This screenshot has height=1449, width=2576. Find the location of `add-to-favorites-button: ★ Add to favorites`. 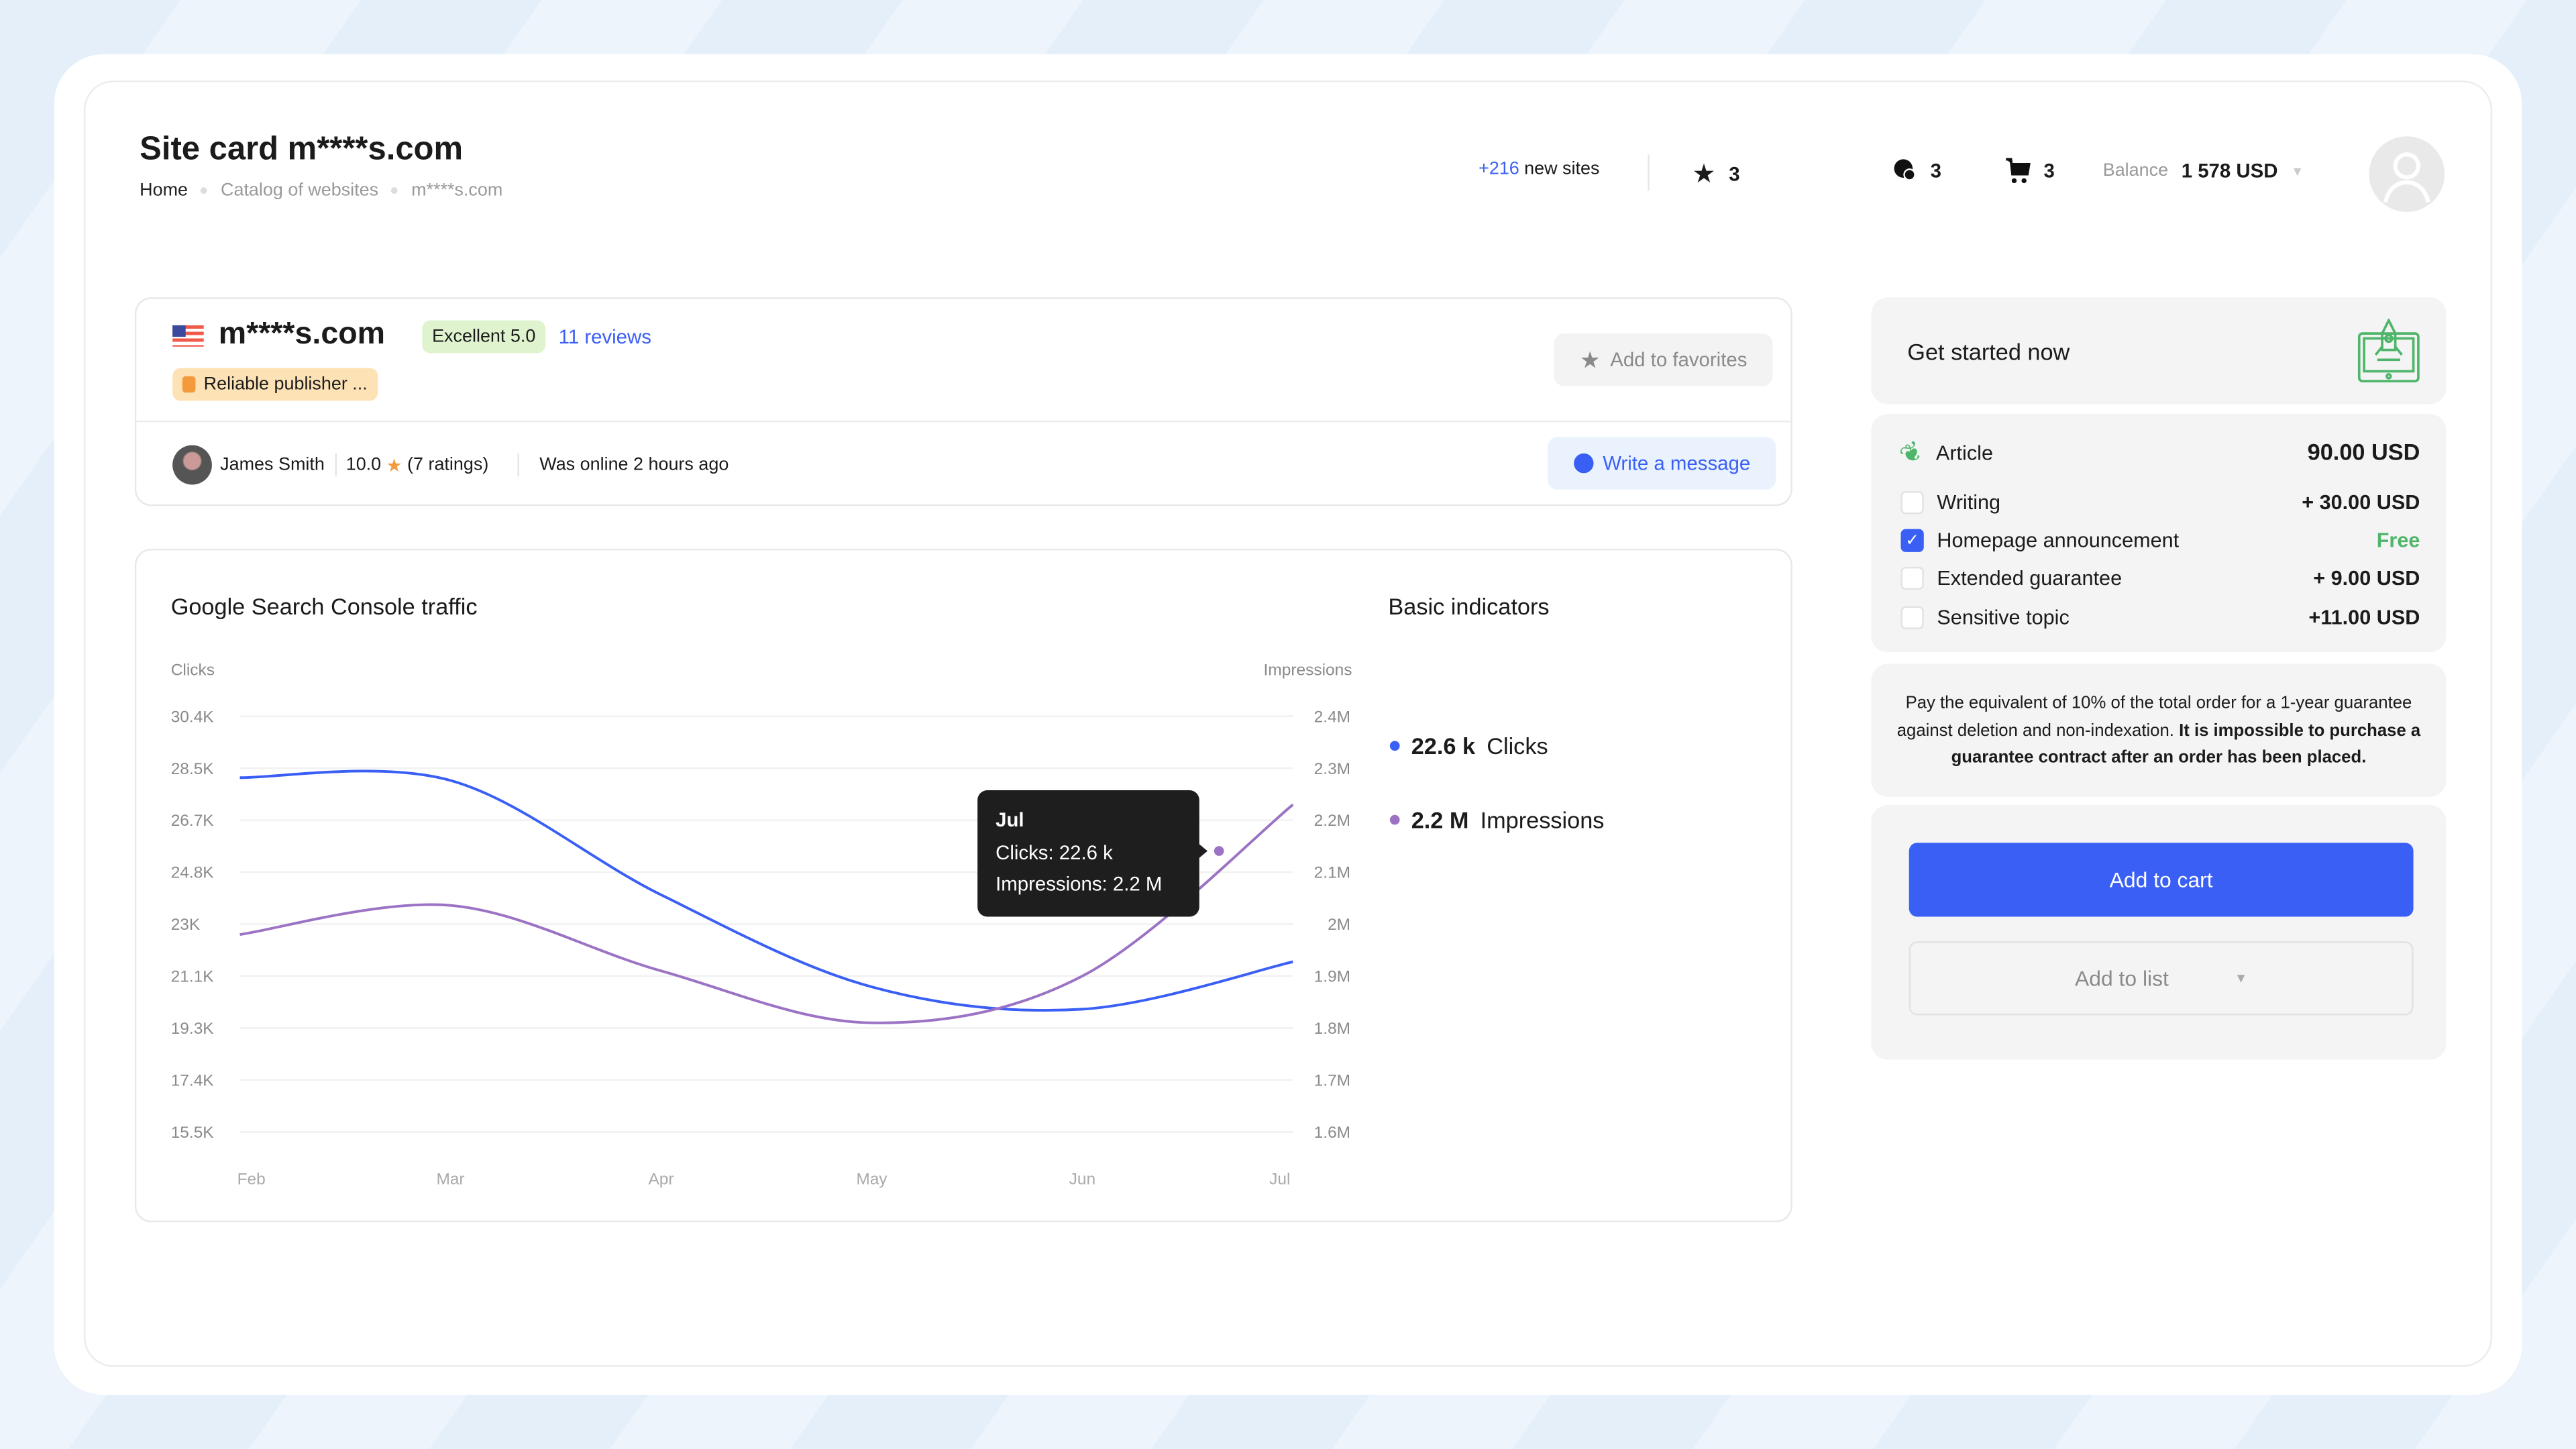

add-to-favorites-button: ★ Add to favorites is located at coordinates (1663, 359).